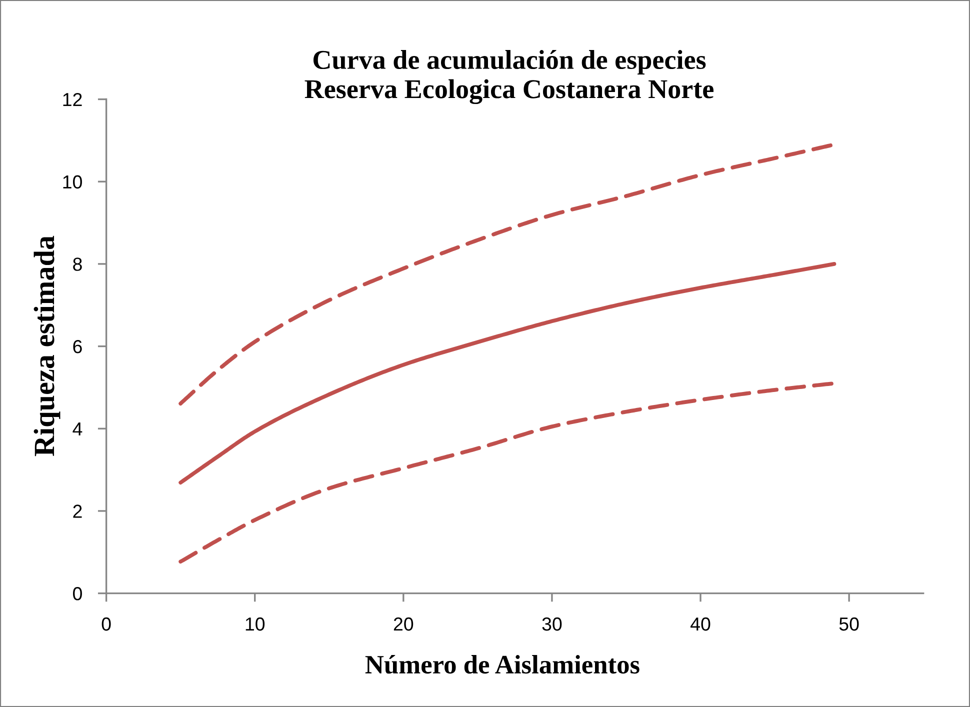 This screenshot has height=707, width=970. What do you see at coordinates (552, 624) in the screenshot?
I see `x-tick-label: 30` at bounding box center [552, 624].